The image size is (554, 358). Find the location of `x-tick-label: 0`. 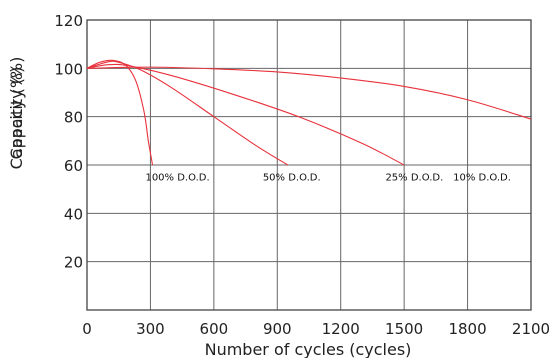

x-tick-label: 0 is located at coordinates (87, 329).